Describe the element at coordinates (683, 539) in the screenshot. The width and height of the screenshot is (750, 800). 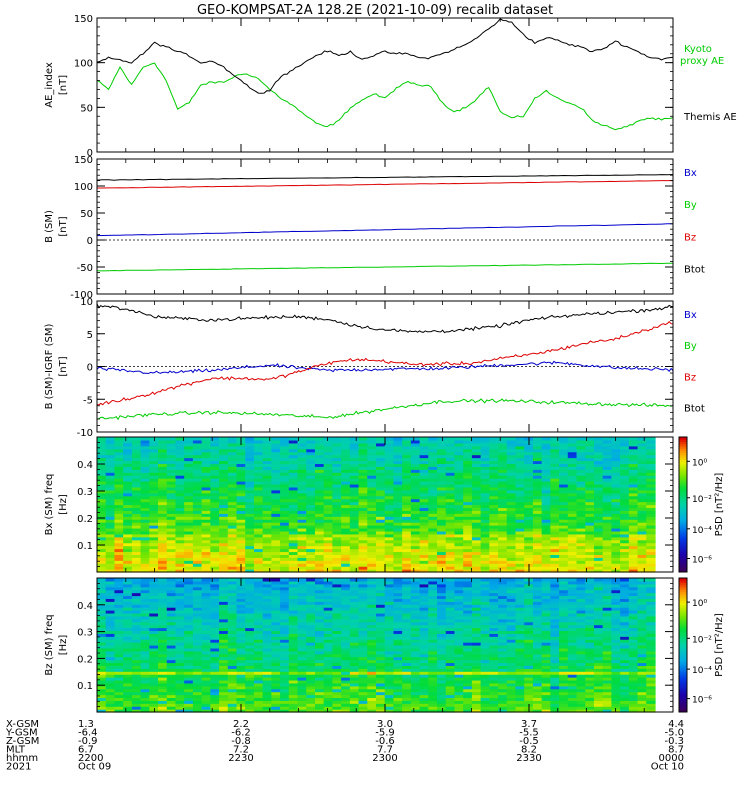
I see `colorbar-segment` at that location.